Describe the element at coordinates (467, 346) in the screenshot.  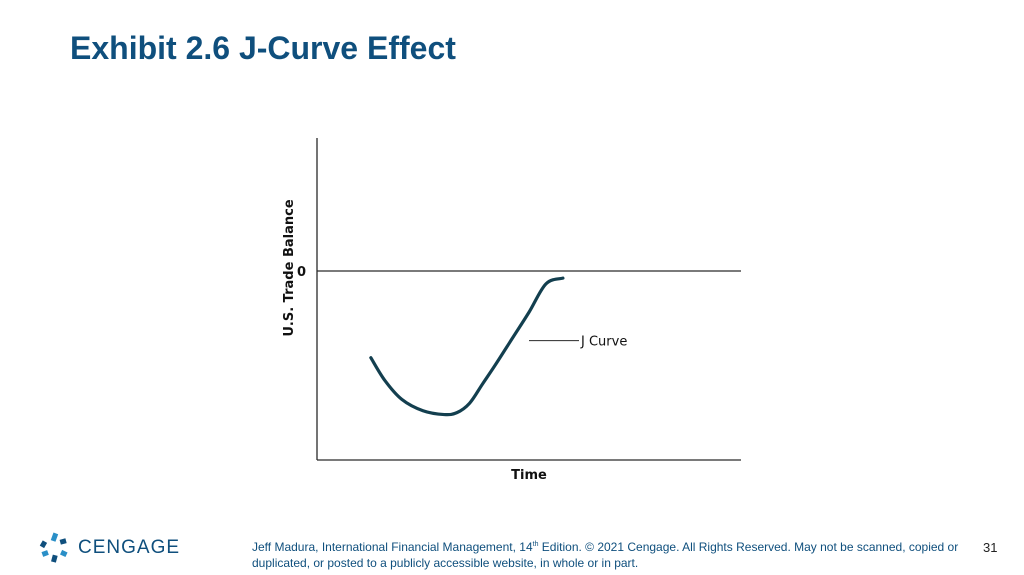
I see `j-curve-line` at that location.